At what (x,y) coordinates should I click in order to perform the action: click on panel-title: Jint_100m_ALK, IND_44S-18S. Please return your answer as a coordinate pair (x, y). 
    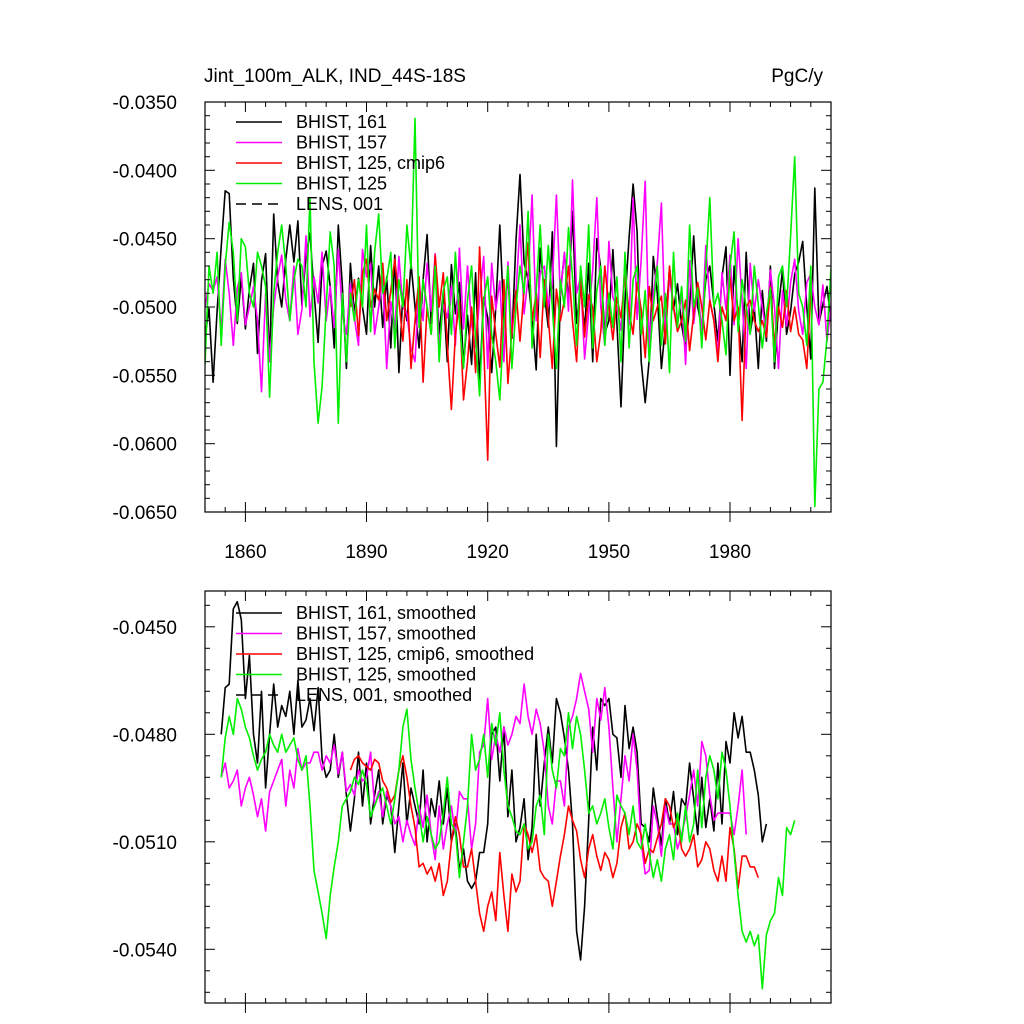
    Looking at the image, I should click on (335, 76).